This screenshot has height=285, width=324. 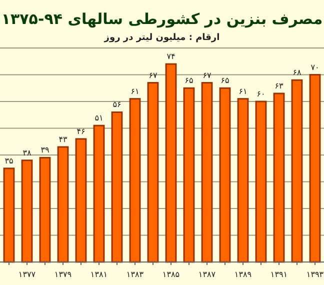 I want to click on x-tick-label: ۱۳۸۳, so click(x=135, y=274).